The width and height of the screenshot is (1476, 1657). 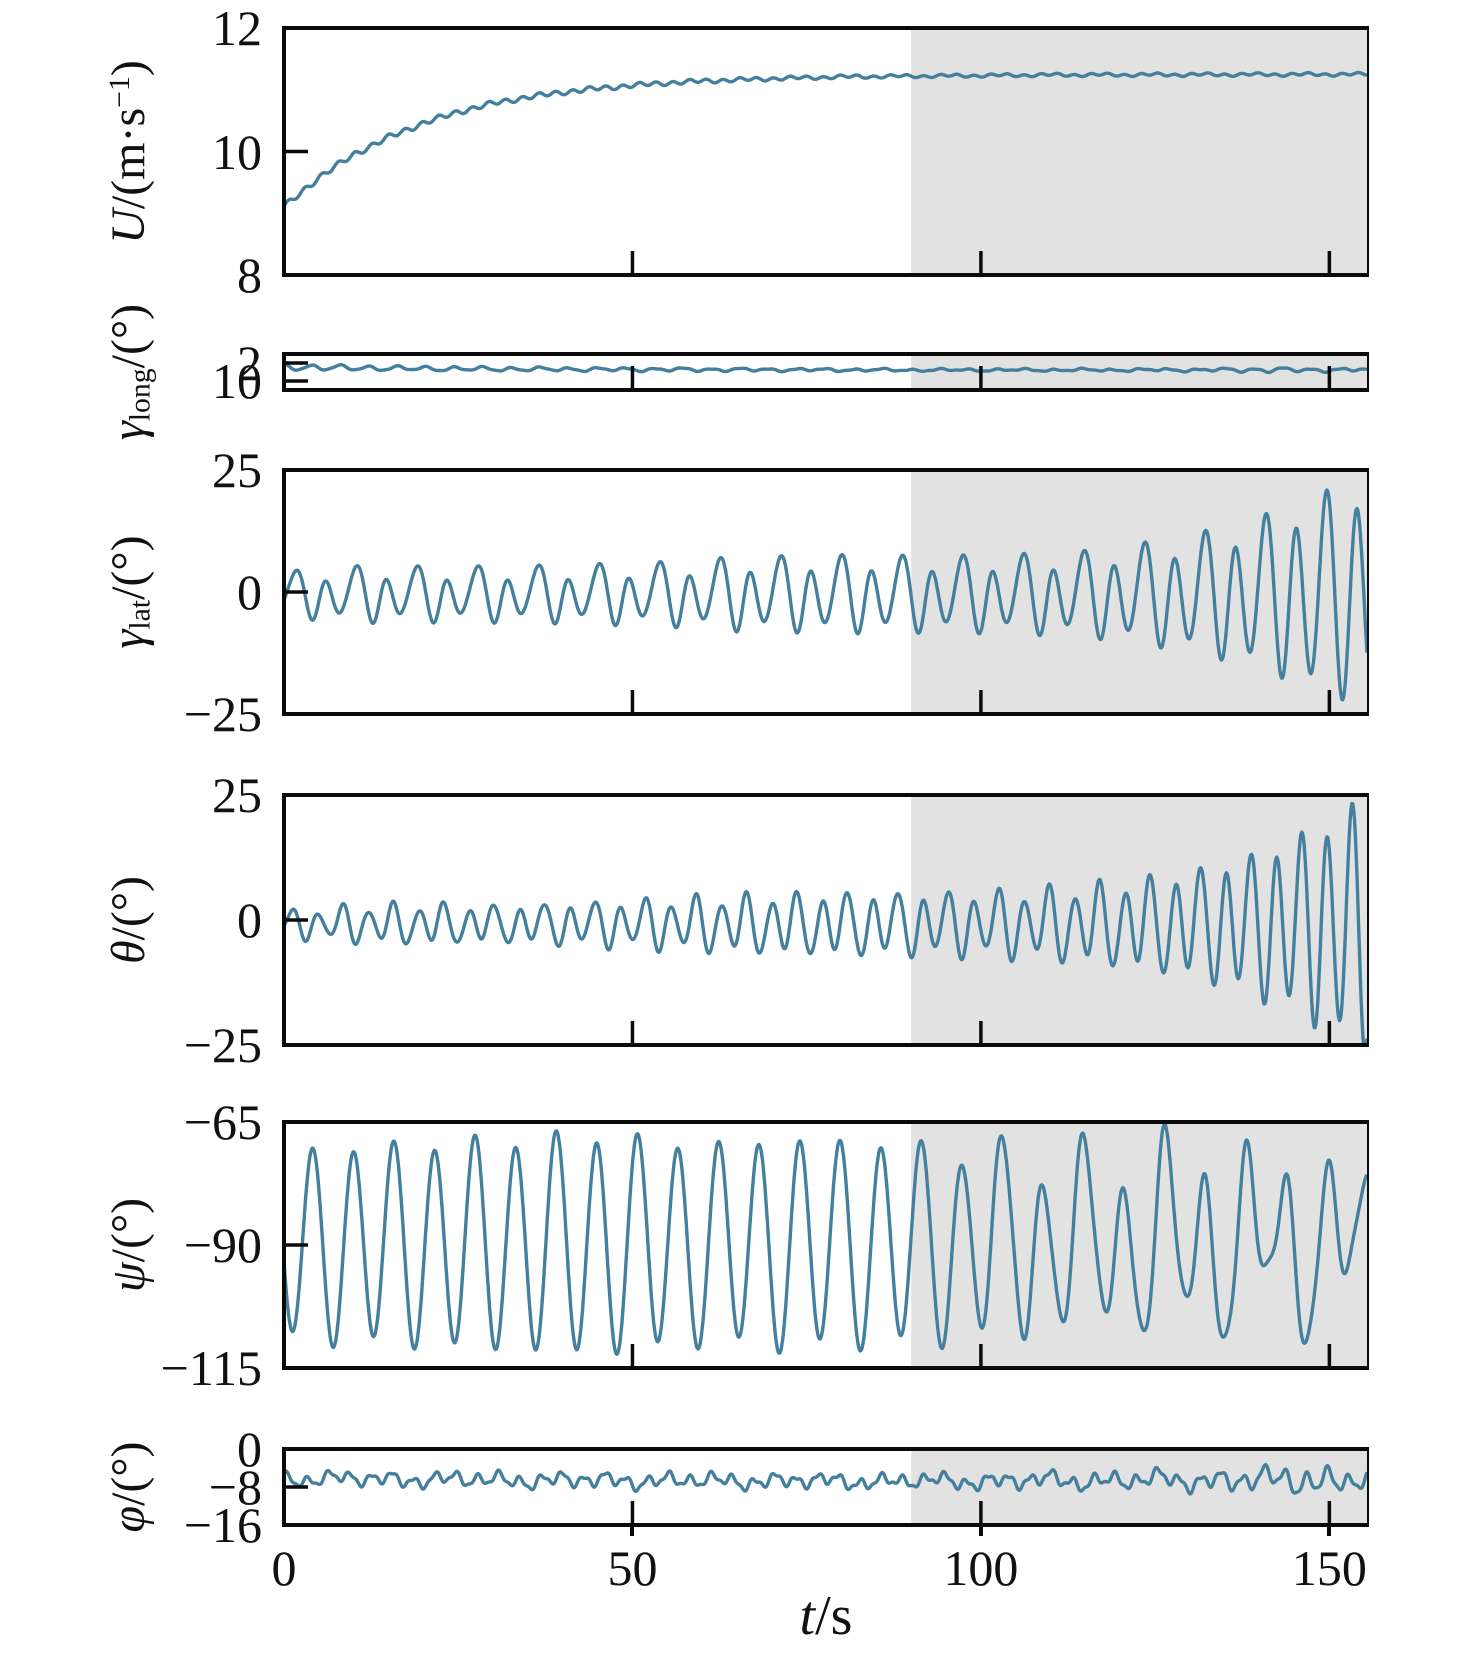 What do you see at coordinates (826, 138) in the screenshot?
I see `series-line-U` at bounding box center [826, 138].